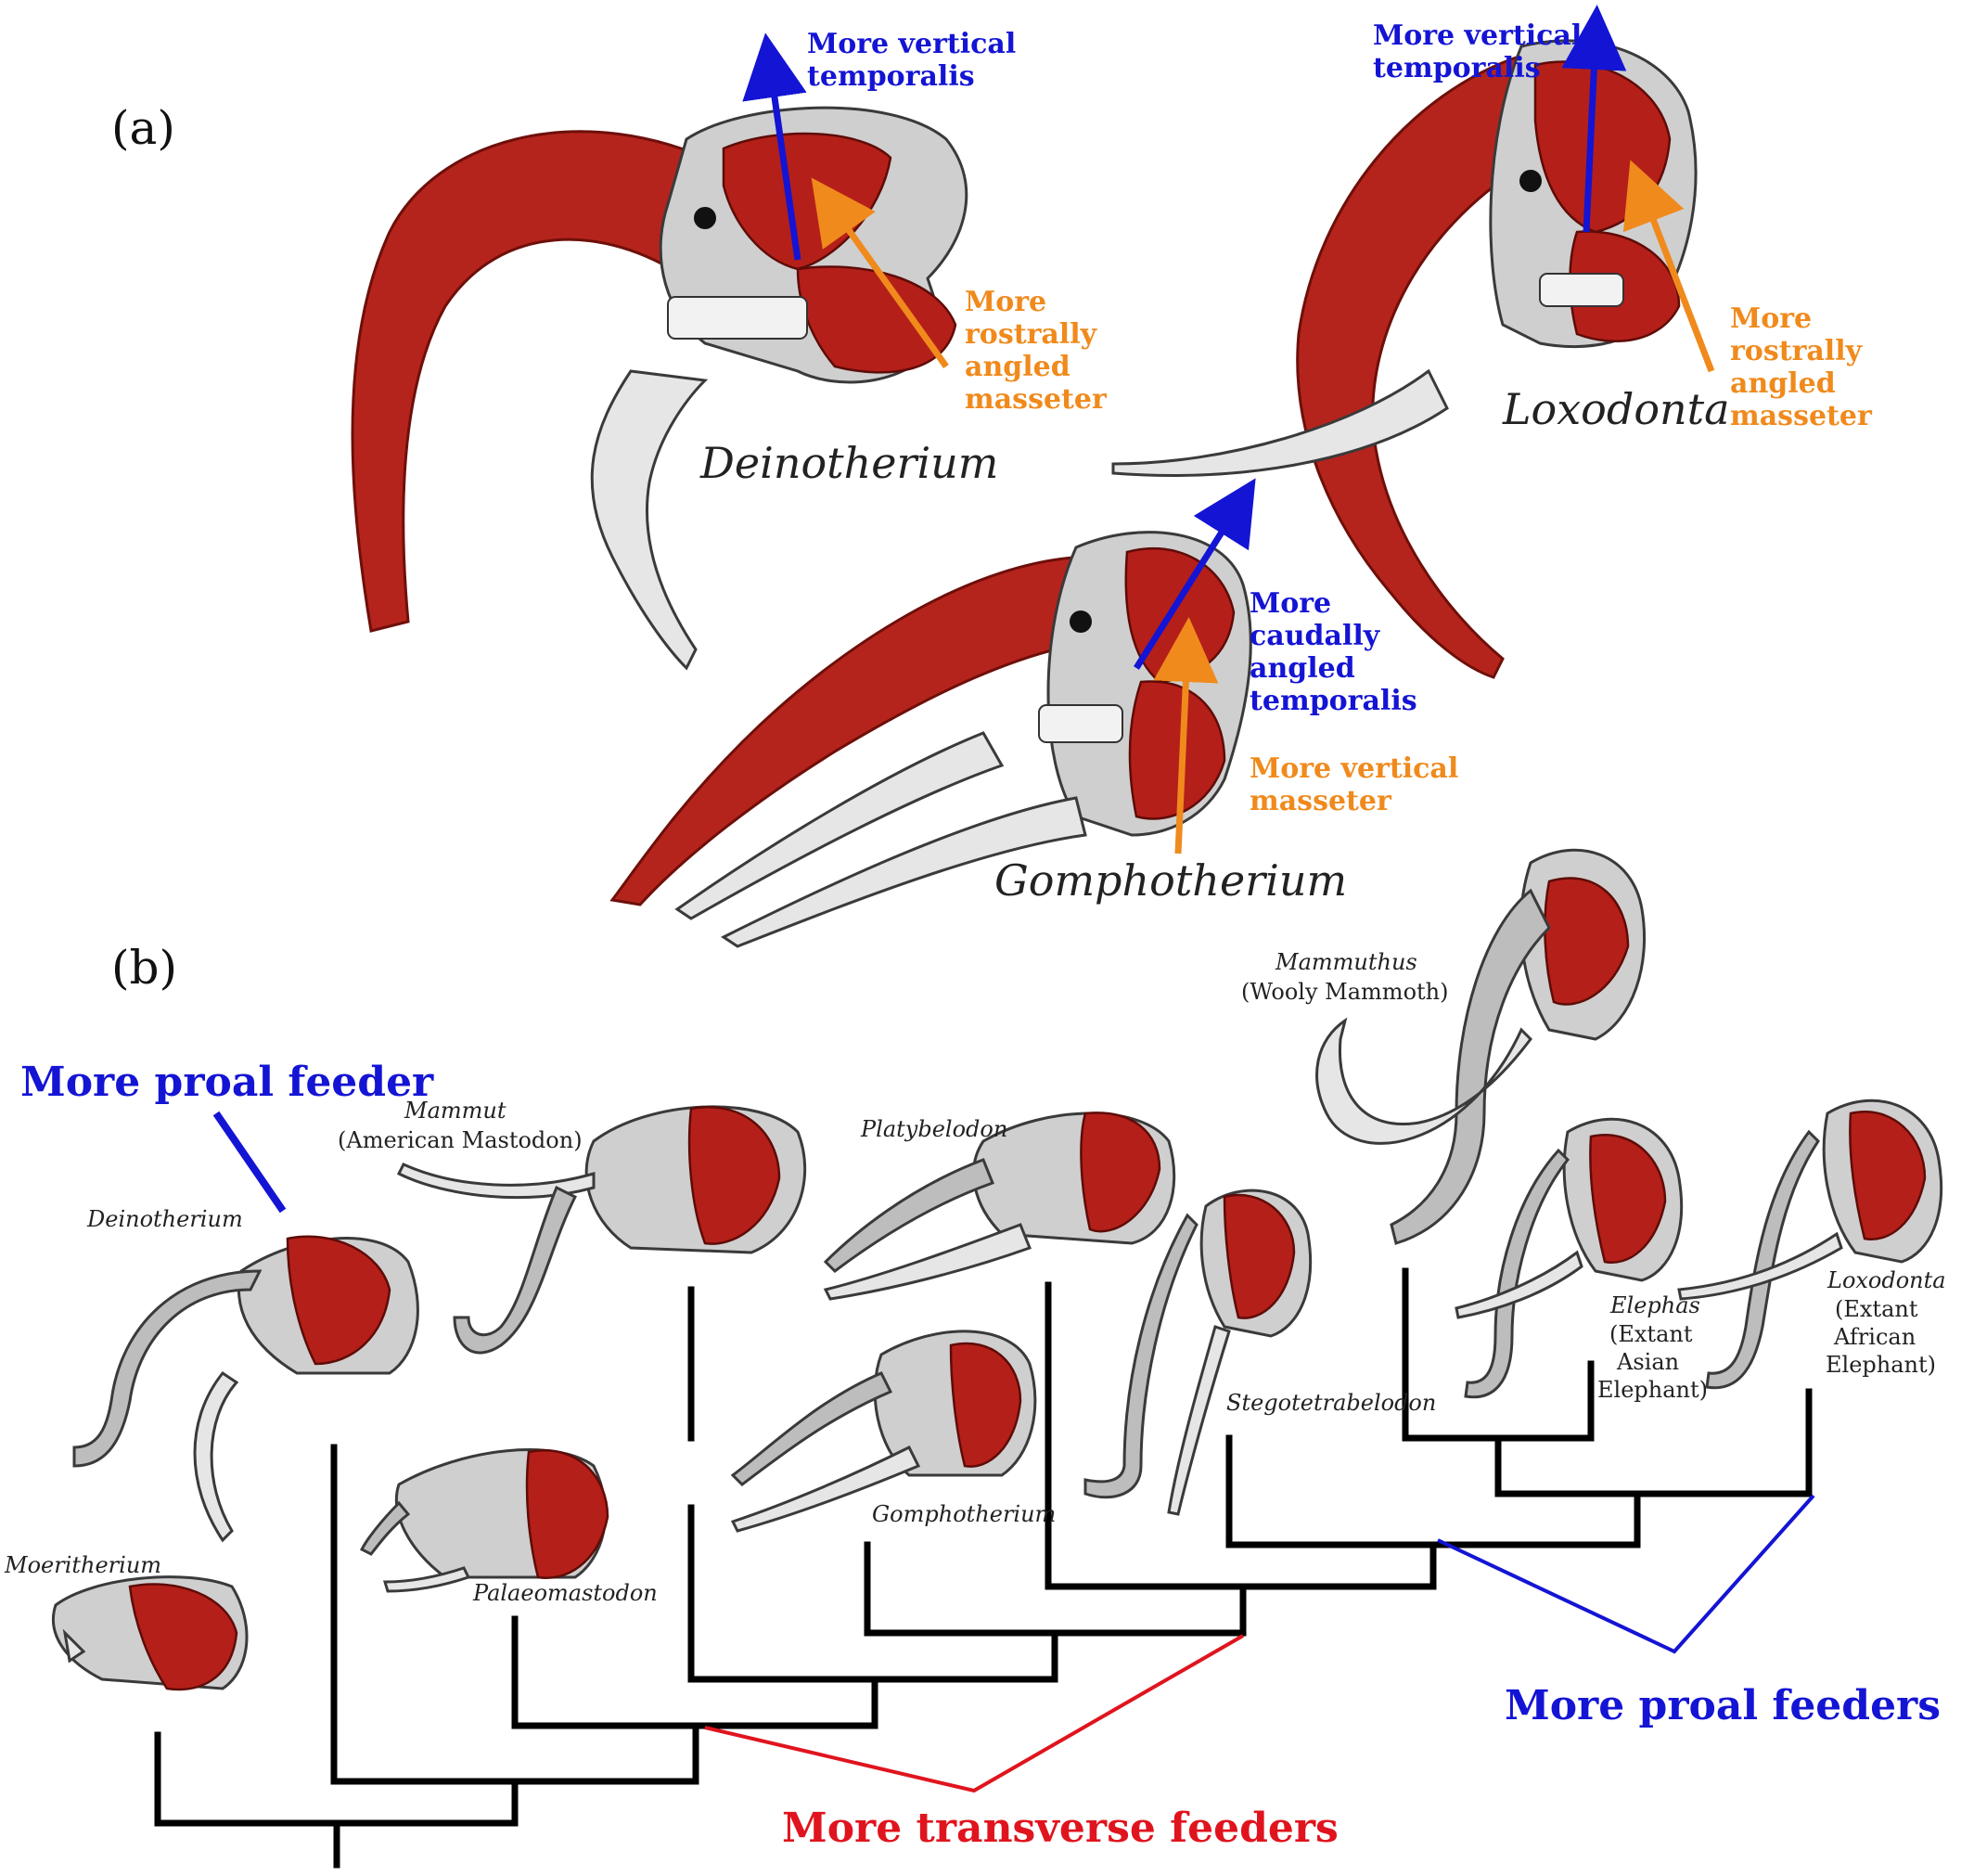 This screenshot has width=1974, height=1876. What do you see at coordinates (496, 1181) in the screenshot?
I see `mammut-tusk` at bounding box center [496, 1181].